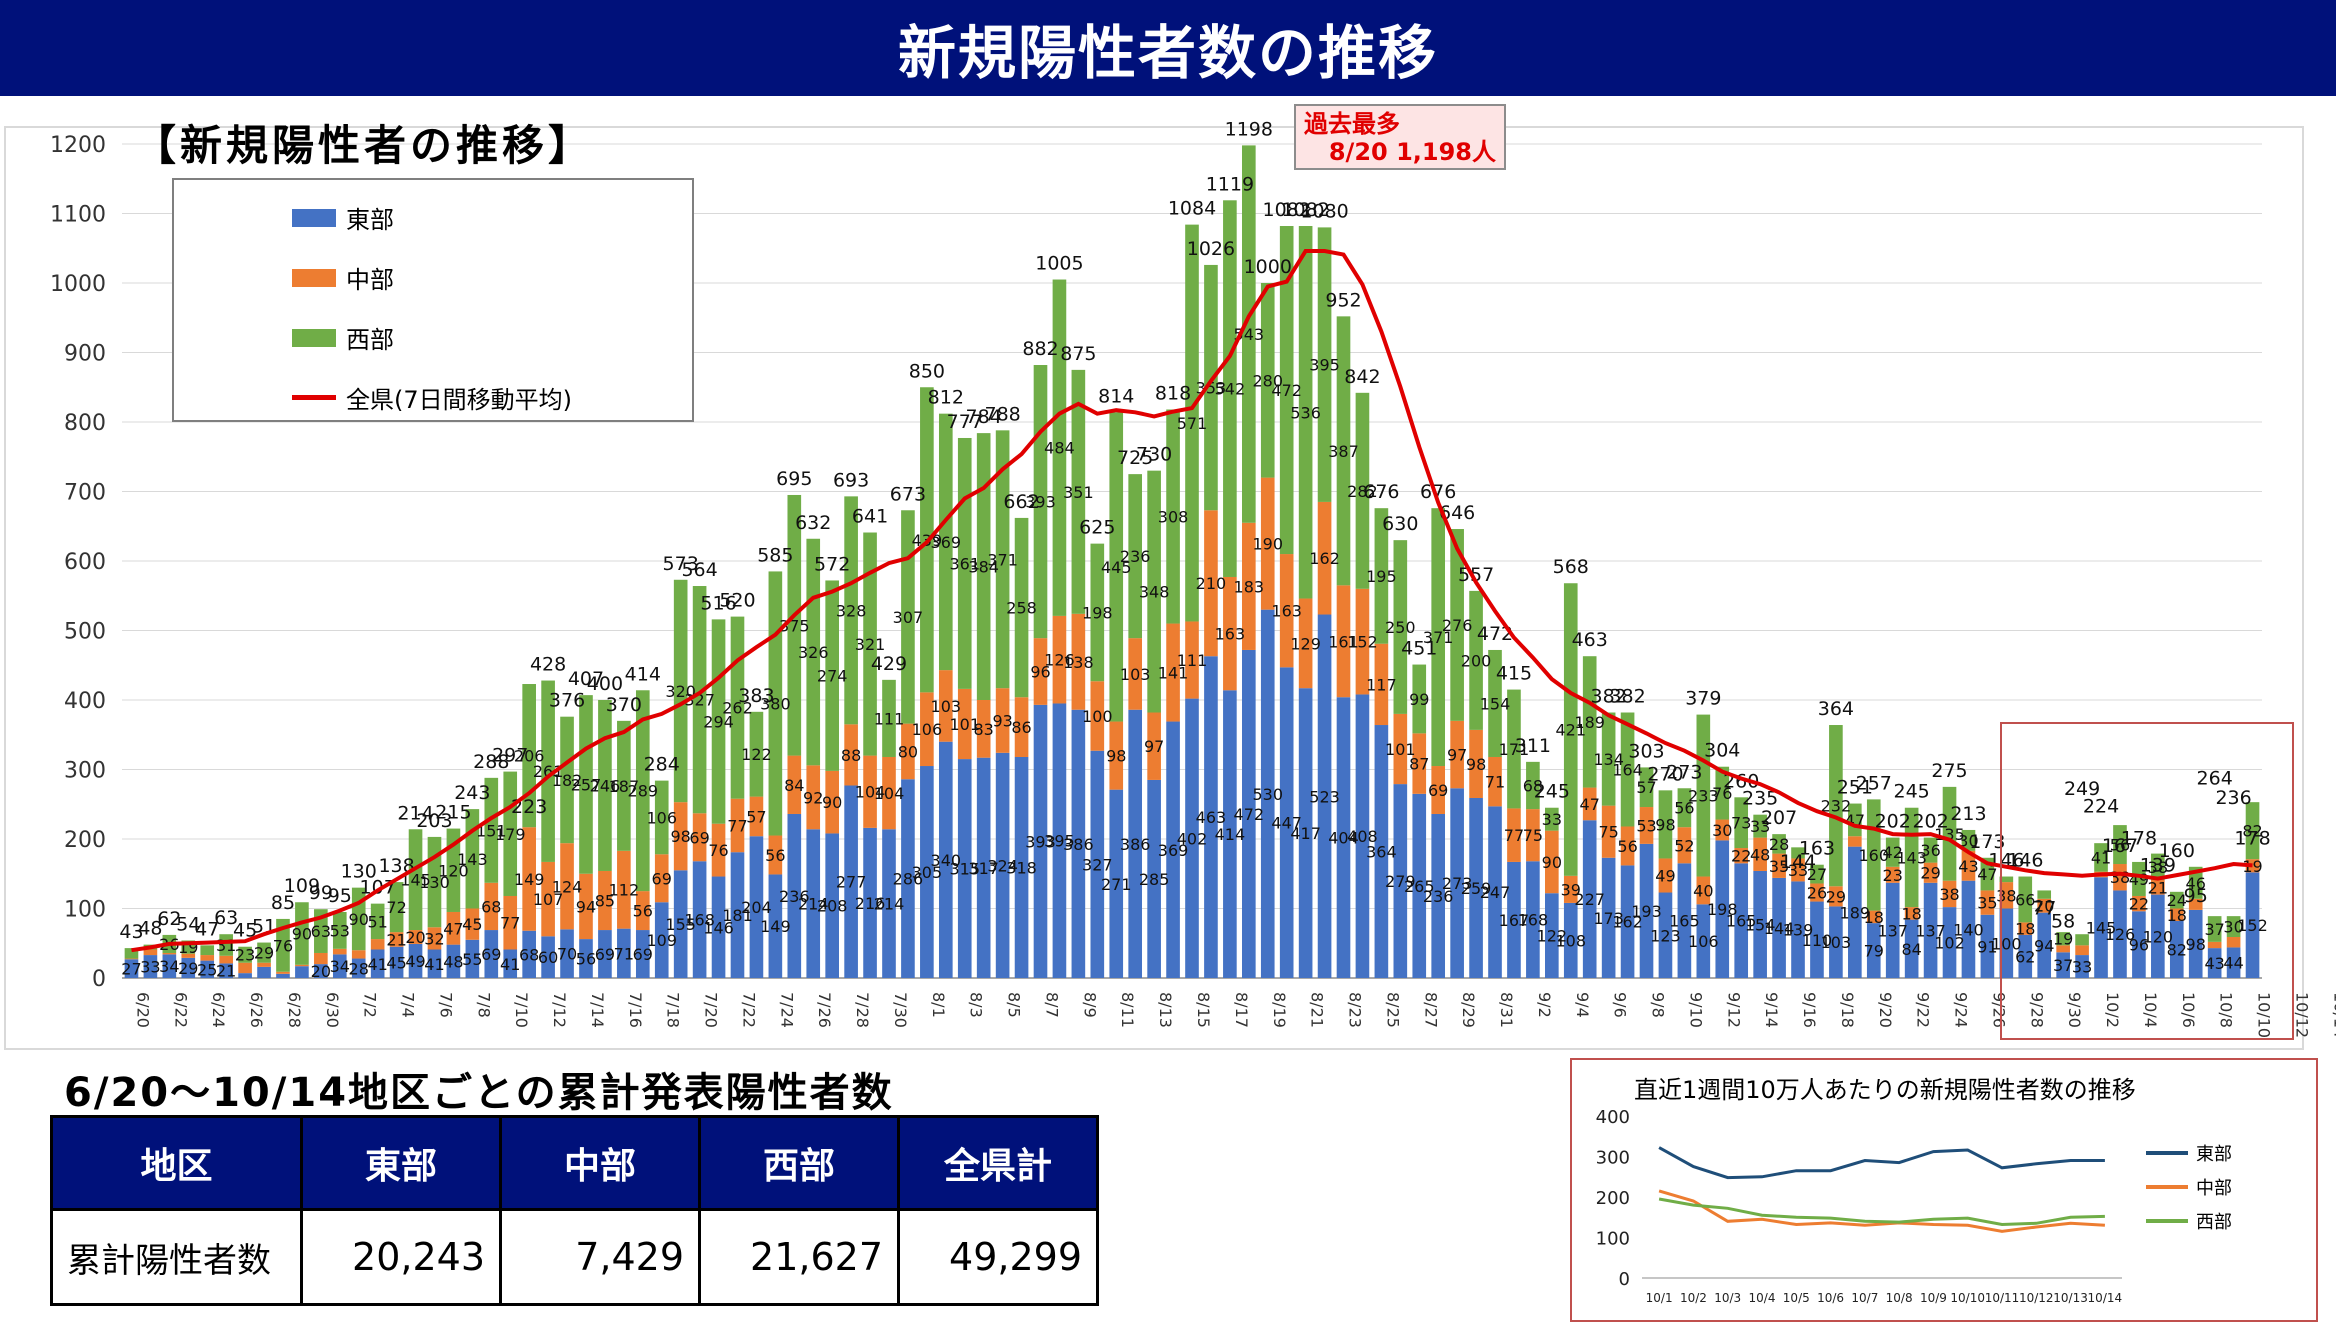  I want to click on bar-value-label-central: 39, so click(1571, 889).